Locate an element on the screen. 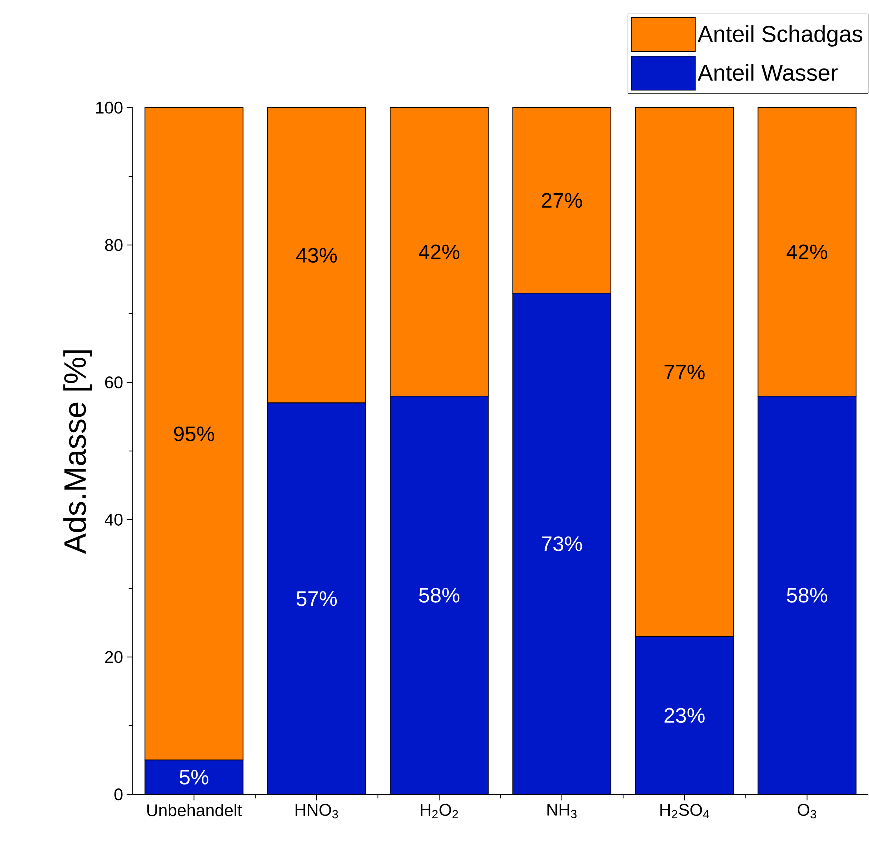  legend-label: Anteil Wasser is located at coordinates (768, 73).